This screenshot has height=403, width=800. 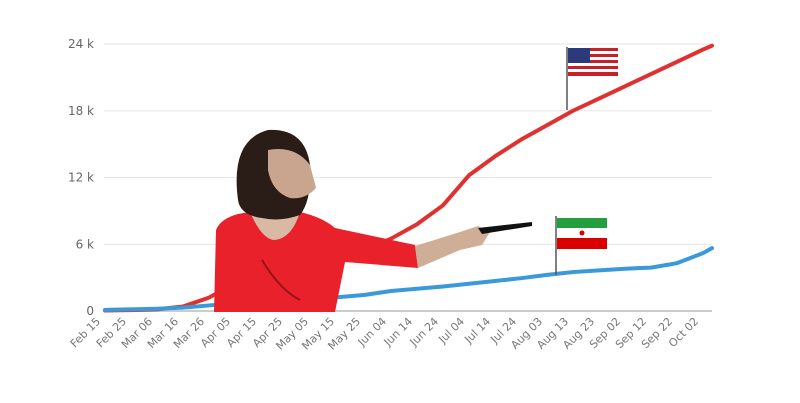 I want to click on x-tick-label: Jun 14, so click(x=398, y=332).